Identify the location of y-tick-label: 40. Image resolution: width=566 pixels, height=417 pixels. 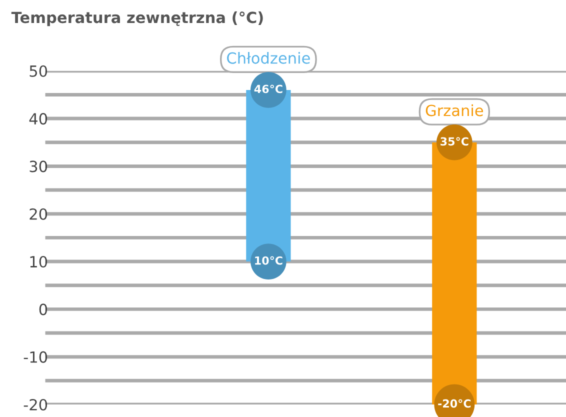
(38, 119).